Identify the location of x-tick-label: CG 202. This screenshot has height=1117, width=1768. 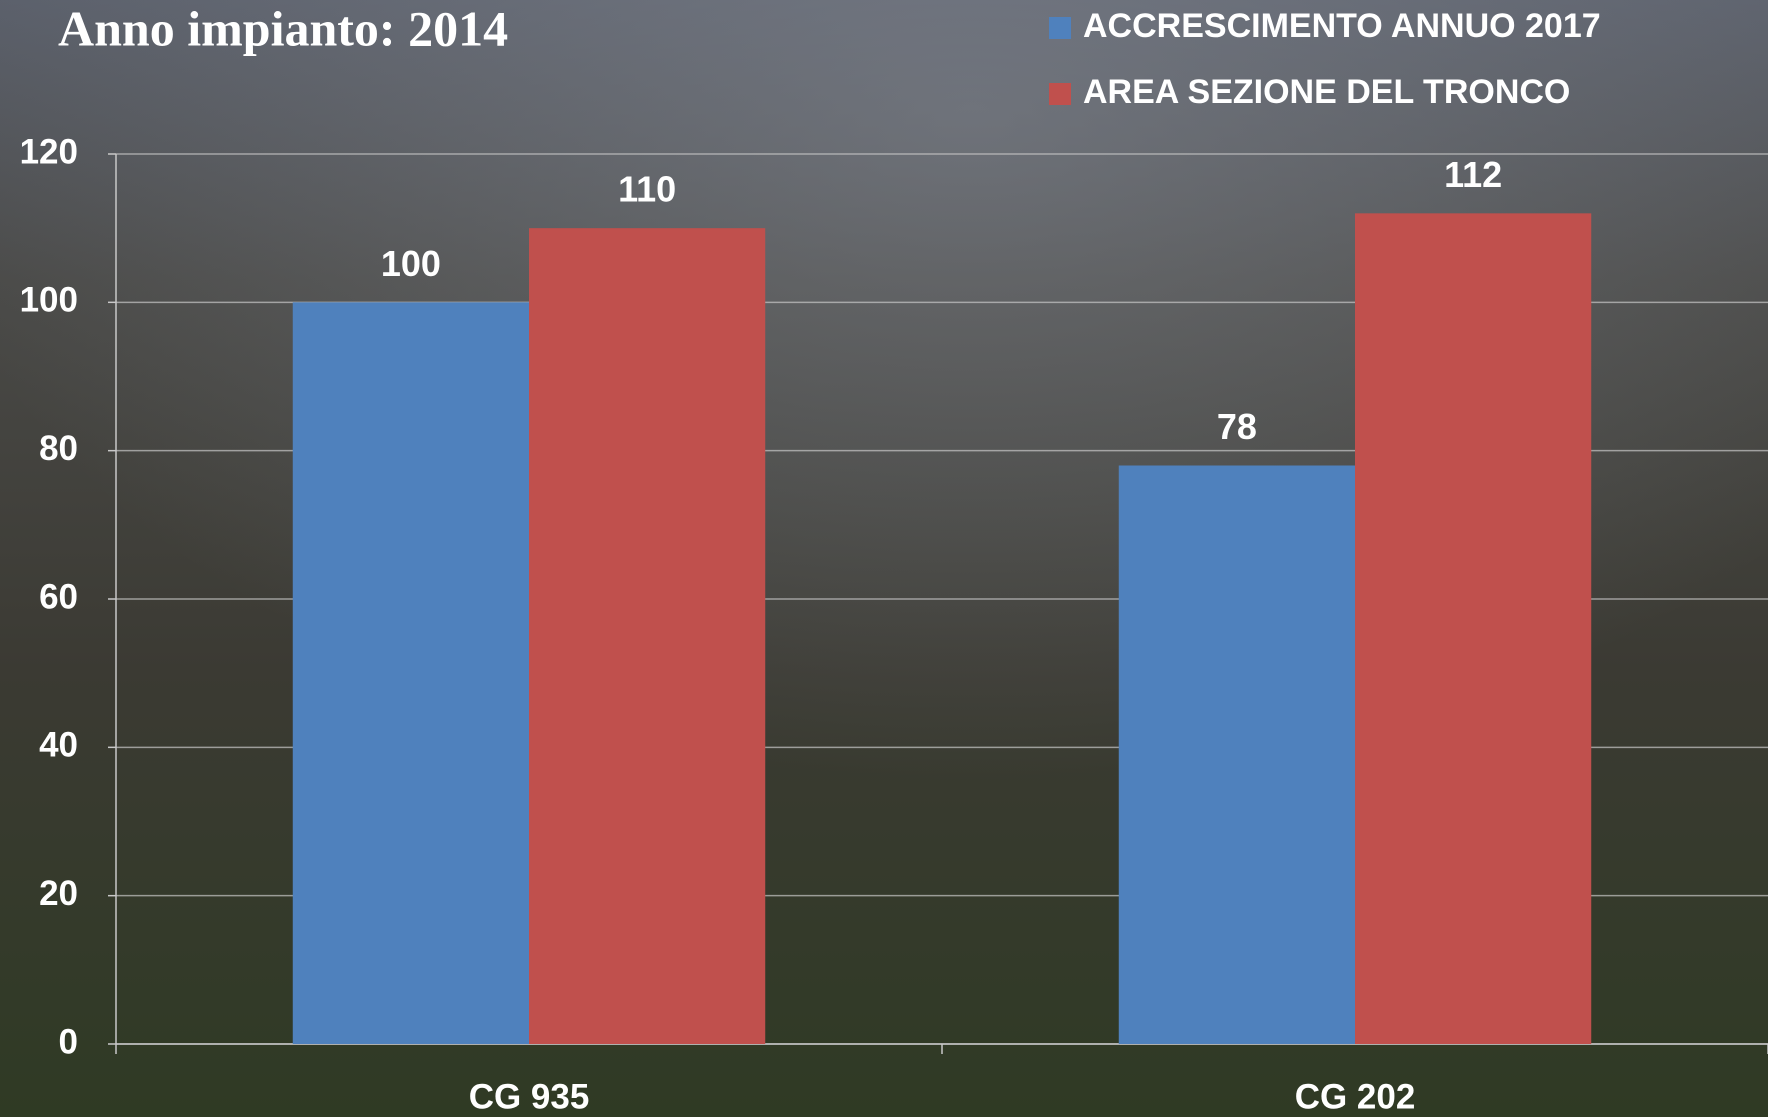
(1355, 1096).